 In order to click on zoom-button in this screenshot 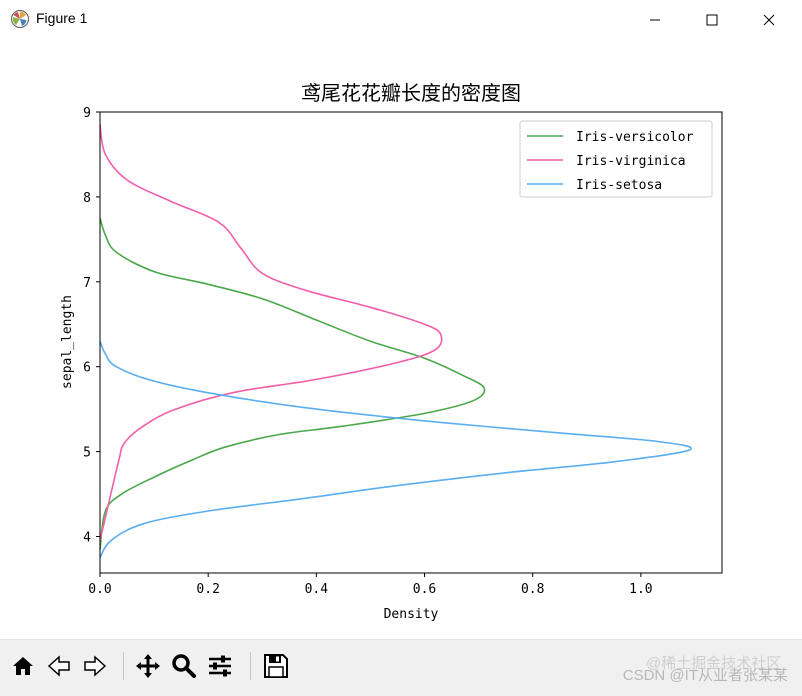, I will do `click(184, 666)`.